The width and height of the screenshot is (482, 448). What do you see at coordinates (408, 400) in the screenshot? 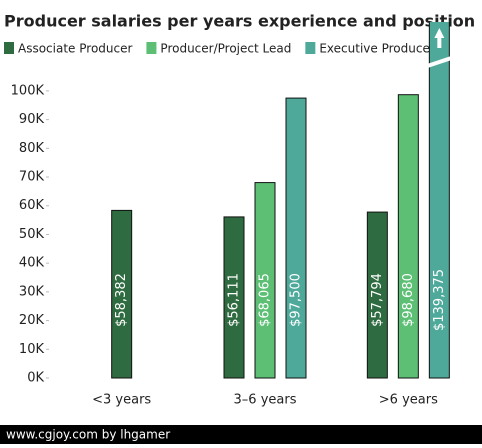
I see `x-tick-label: >6 years` at bounding box center [408, 400].